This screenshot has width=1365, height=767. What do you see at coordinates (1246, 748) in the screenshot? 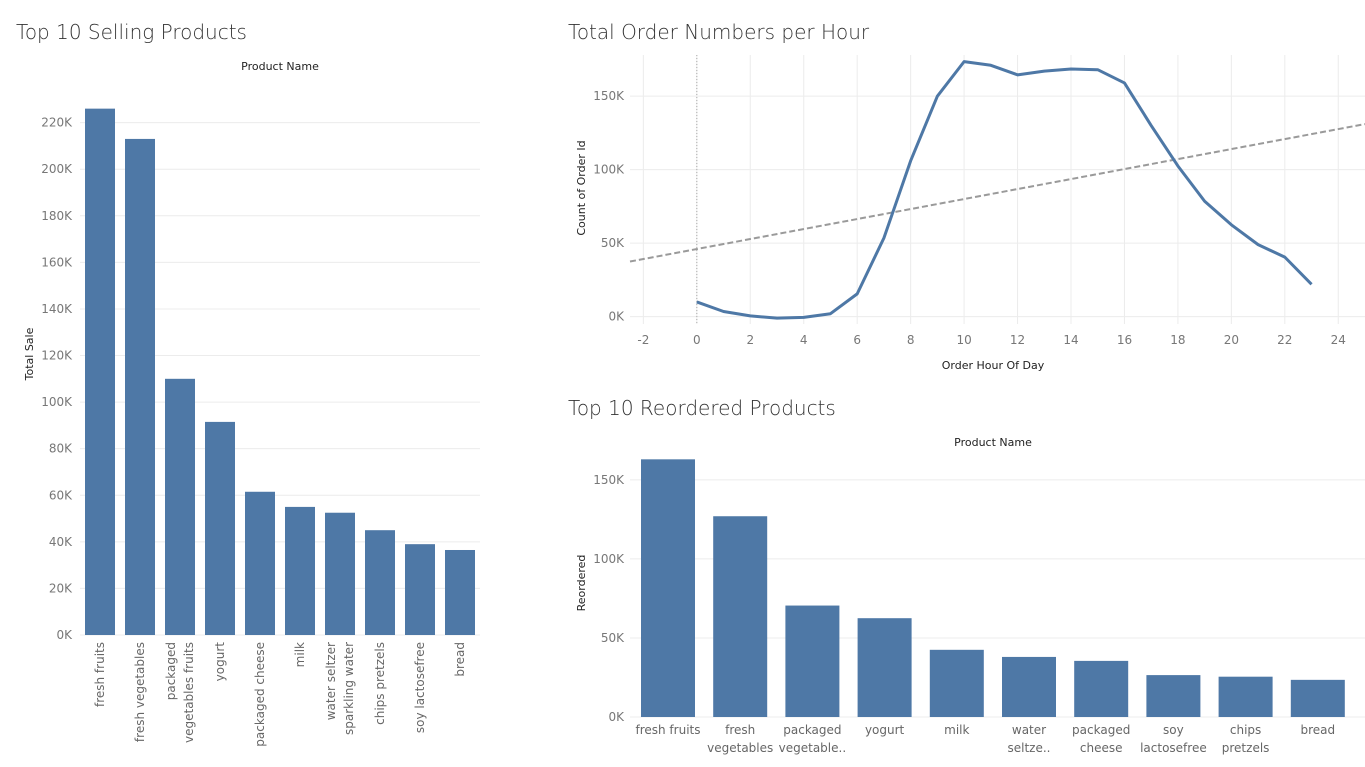
I see `category-label: pretzels` at bounding box center [1246, 748].